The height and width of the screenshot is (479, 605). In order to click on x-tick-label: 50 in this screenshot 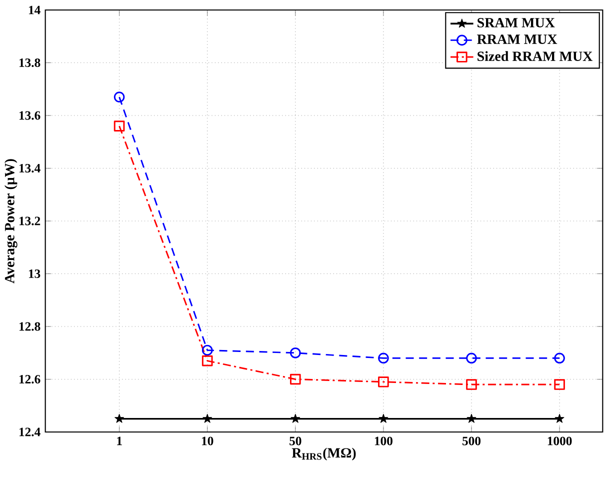, I will do `click(296, 441)`.